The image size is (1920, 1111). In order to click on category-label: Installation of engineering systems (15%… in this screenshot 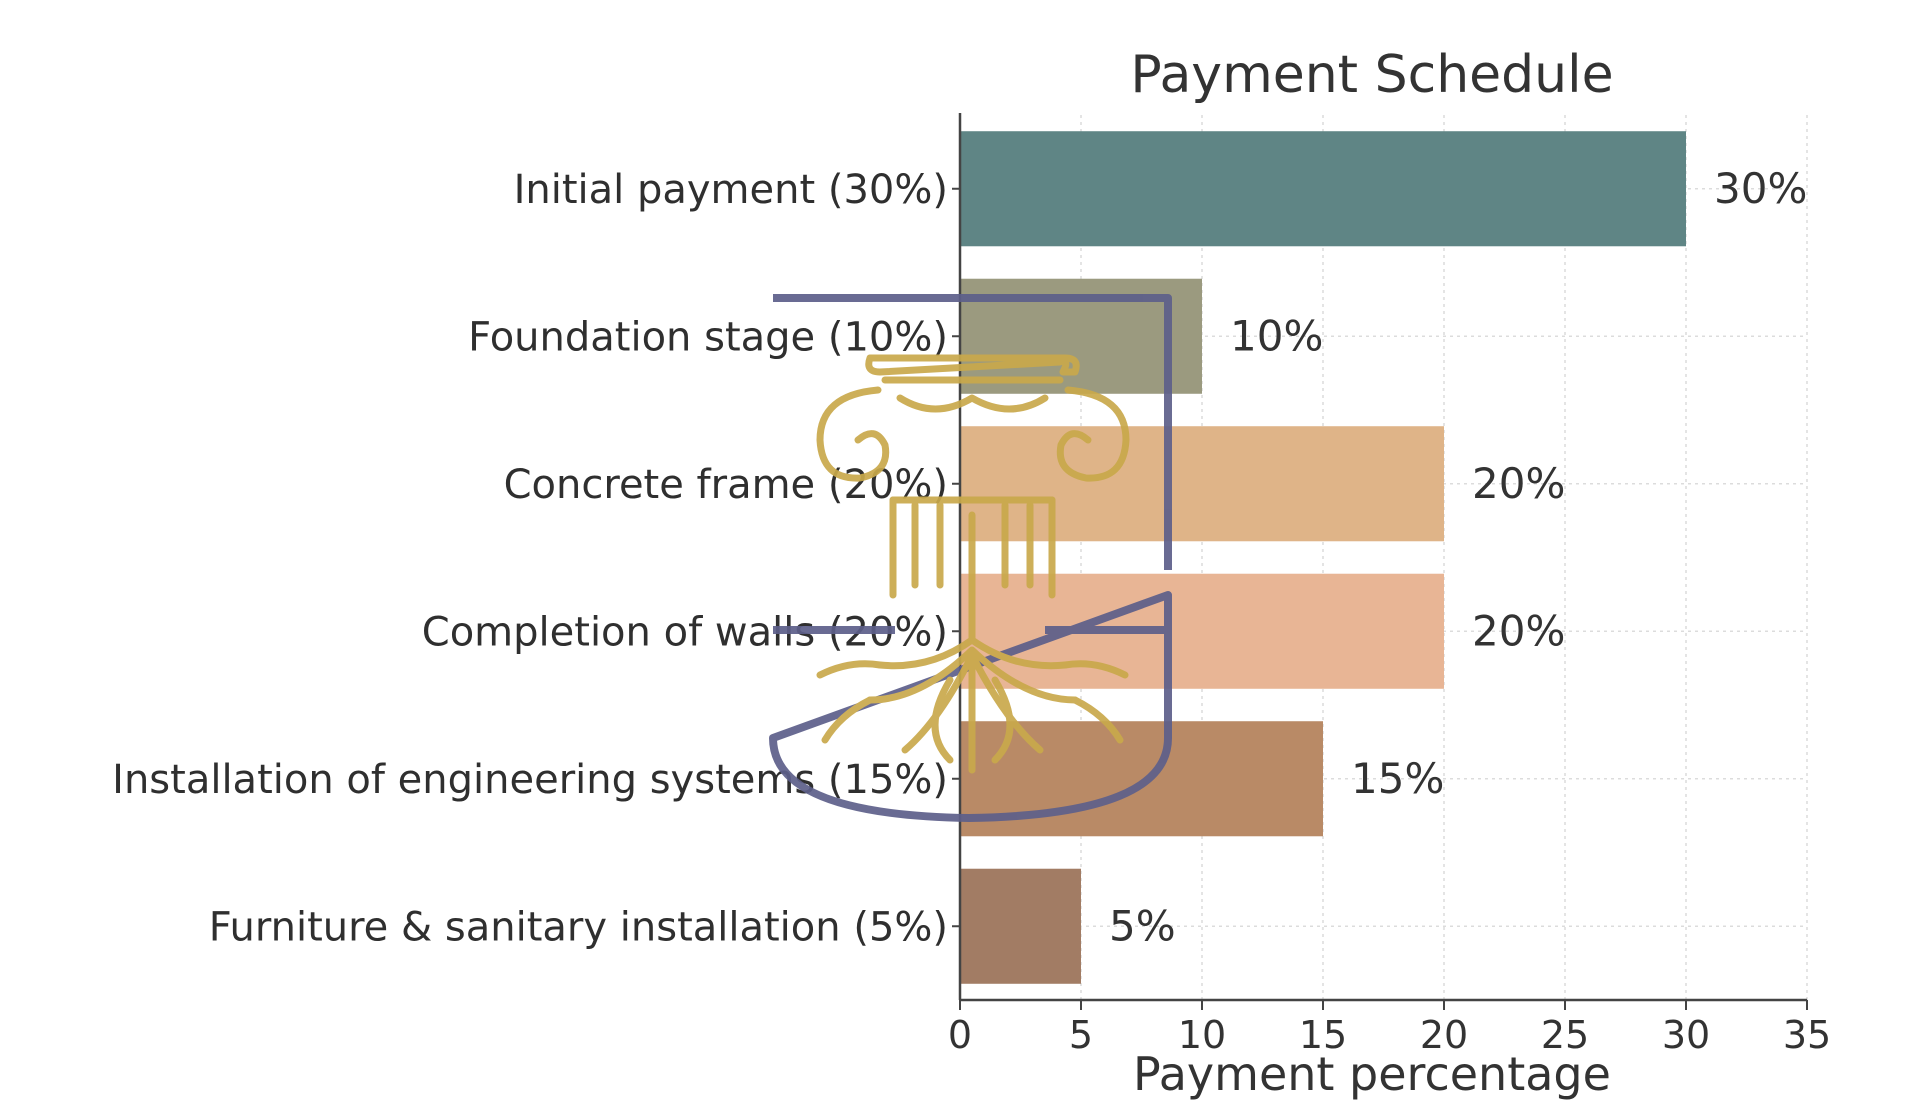, I will do `click(530, 780)`.